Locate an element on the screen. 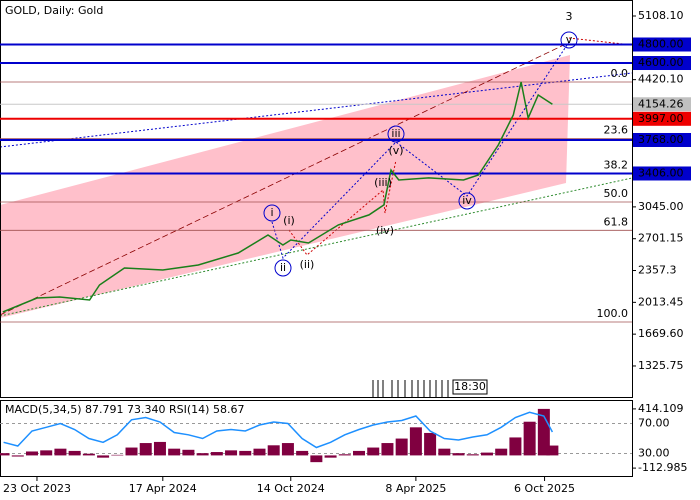 This screenshot has width=700, height=500. y-tick-label: 2357.3 is located at coordinates (657, 270).